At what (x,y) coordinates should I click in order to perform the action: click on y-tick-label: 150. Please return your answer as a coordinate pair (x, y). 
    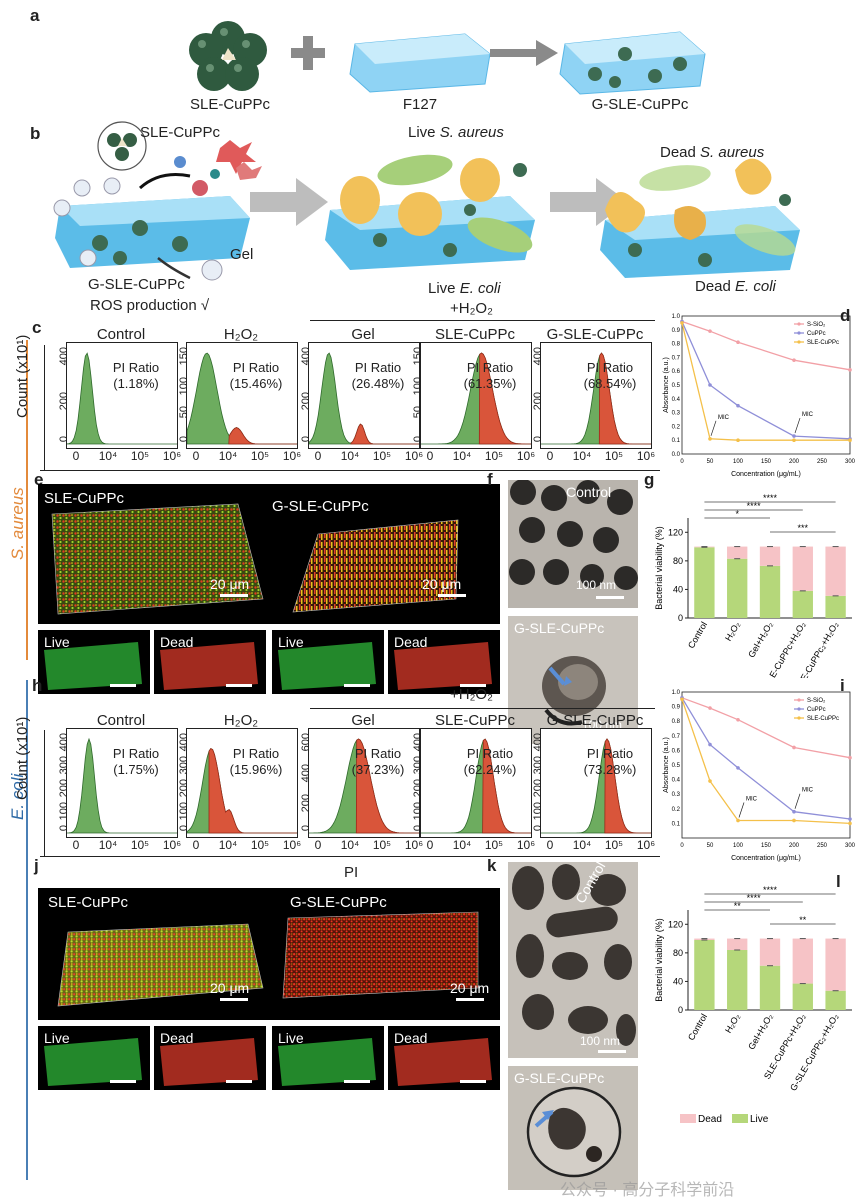
    Looking at the image, I should click on (418, 356).